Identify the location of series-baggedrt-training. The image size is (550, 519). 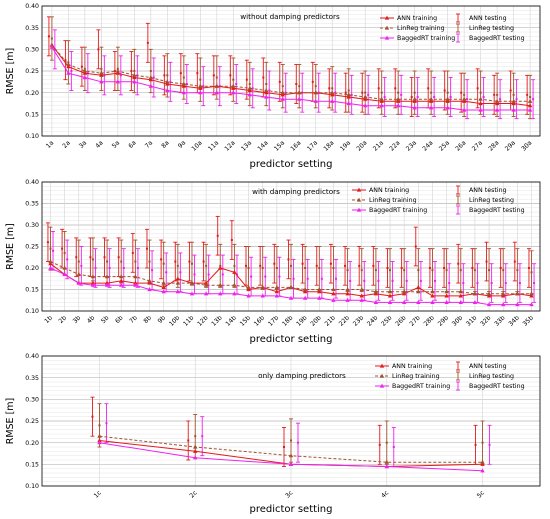
(291, 286).